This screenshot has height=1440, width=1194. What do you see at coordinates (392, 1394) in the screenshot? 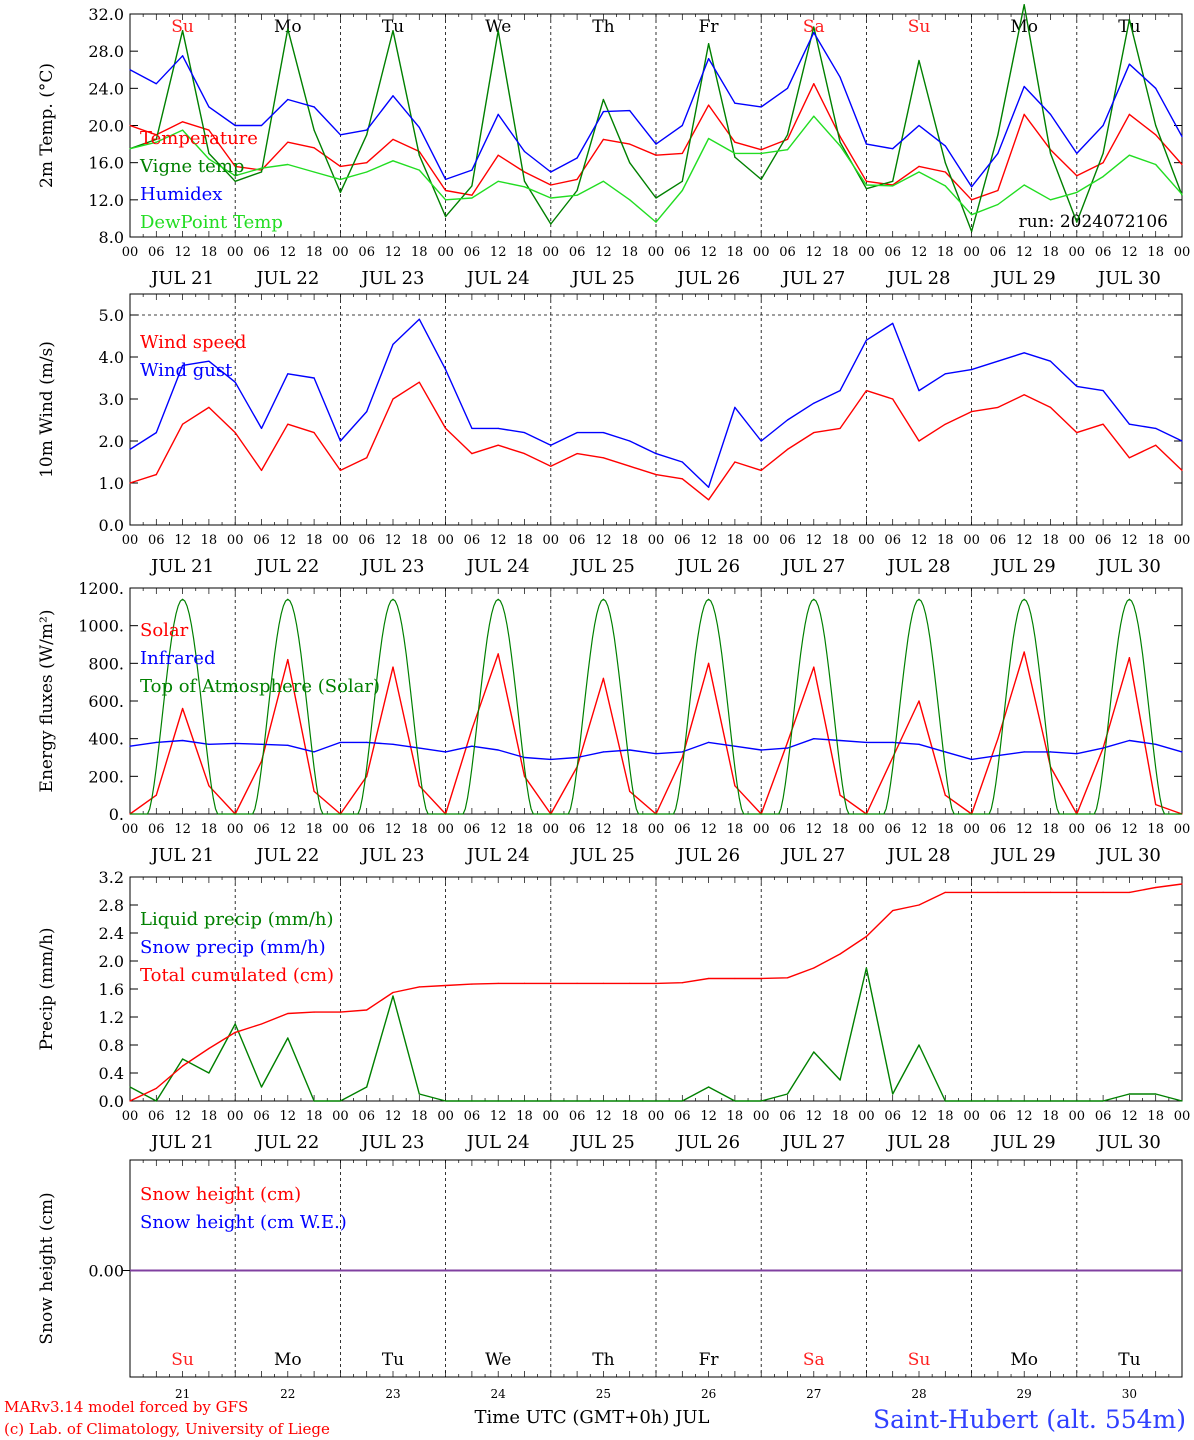
I see `day-number: 23` at bounding box center [392, 1394].